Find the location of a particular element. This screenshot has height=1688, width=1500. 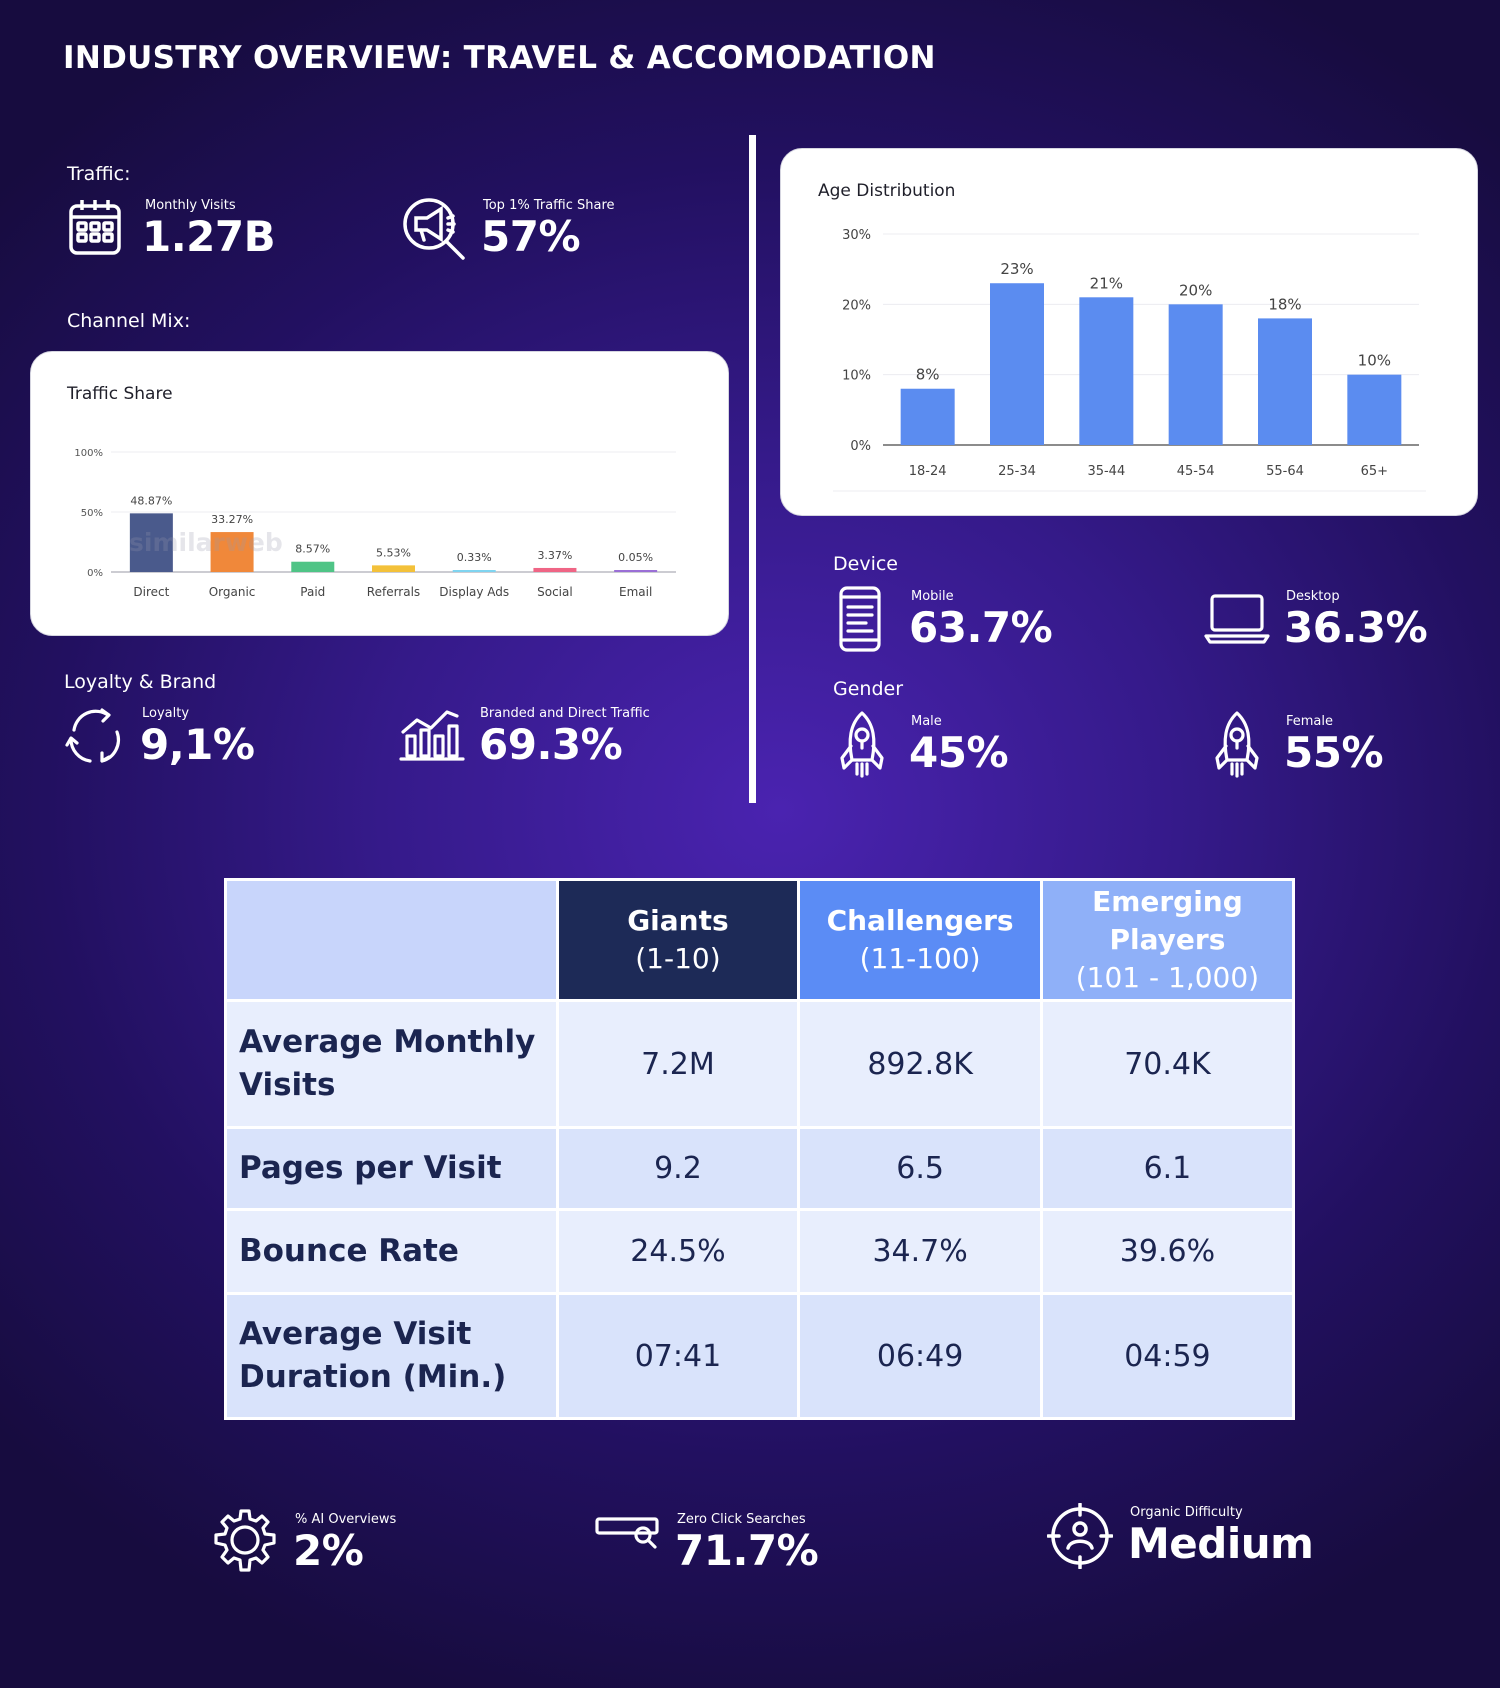

age-data-label: 18% is located at coordinates (1284, 304).